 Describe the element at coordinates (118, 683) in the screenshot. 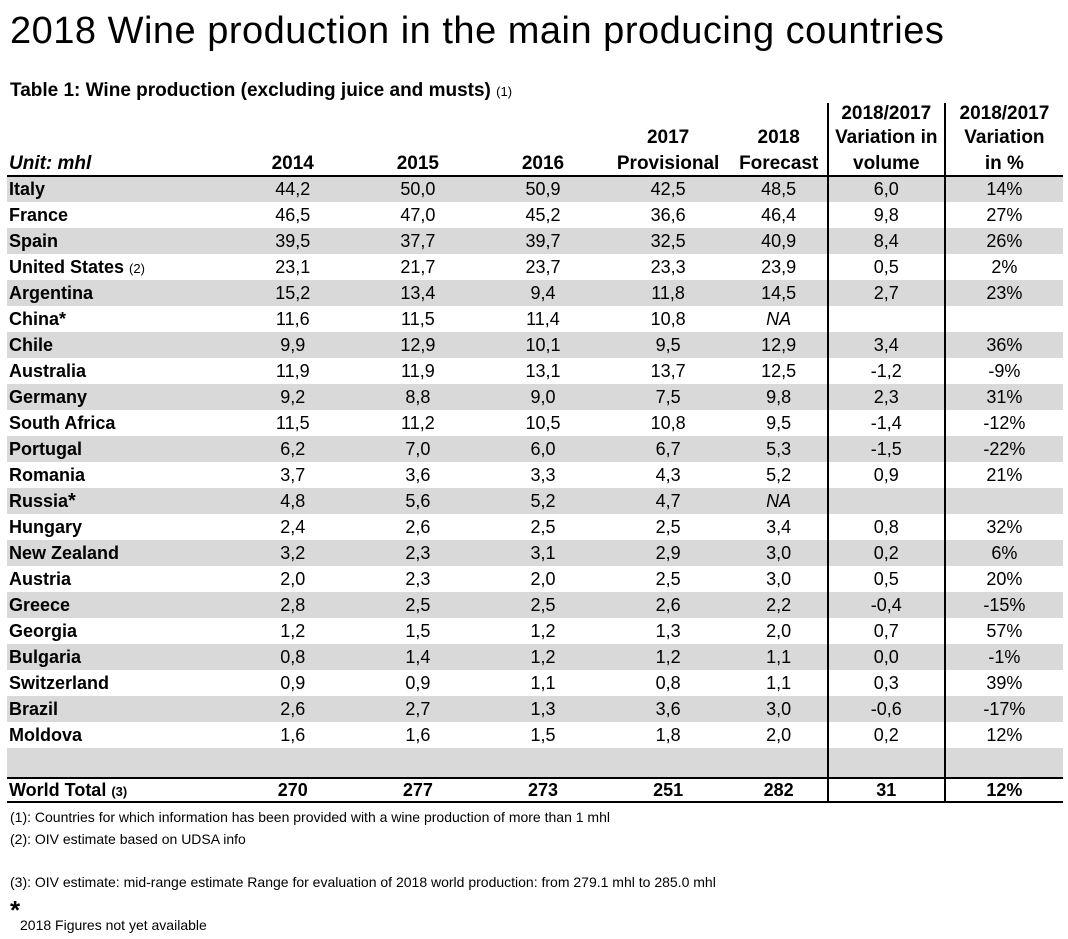

I see `country-cell: Switzerland` at that location.